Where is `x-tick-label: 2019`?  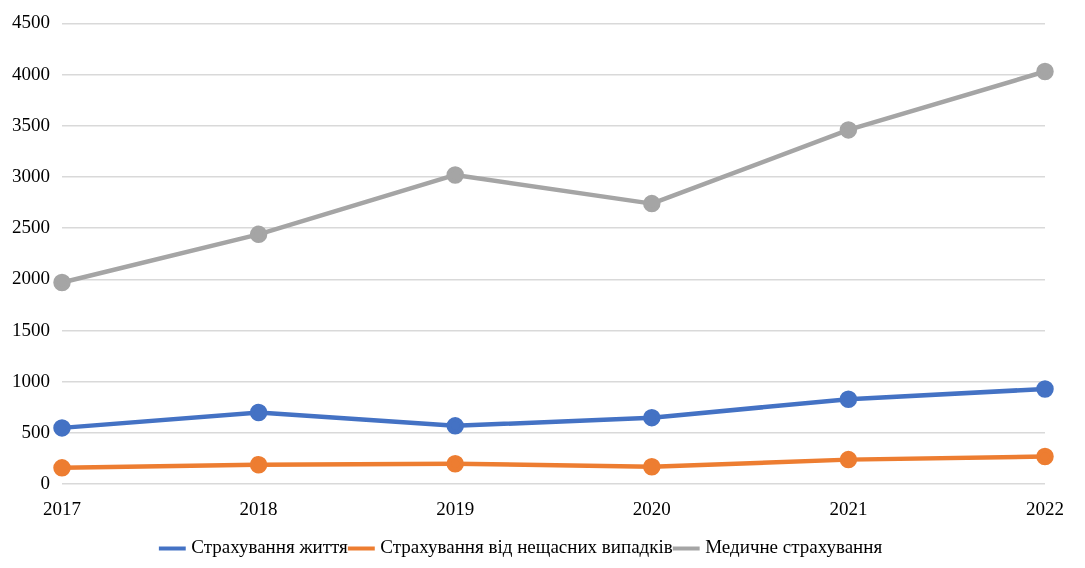
x-tick-label: 2019 is located at coordinates (455, 508).